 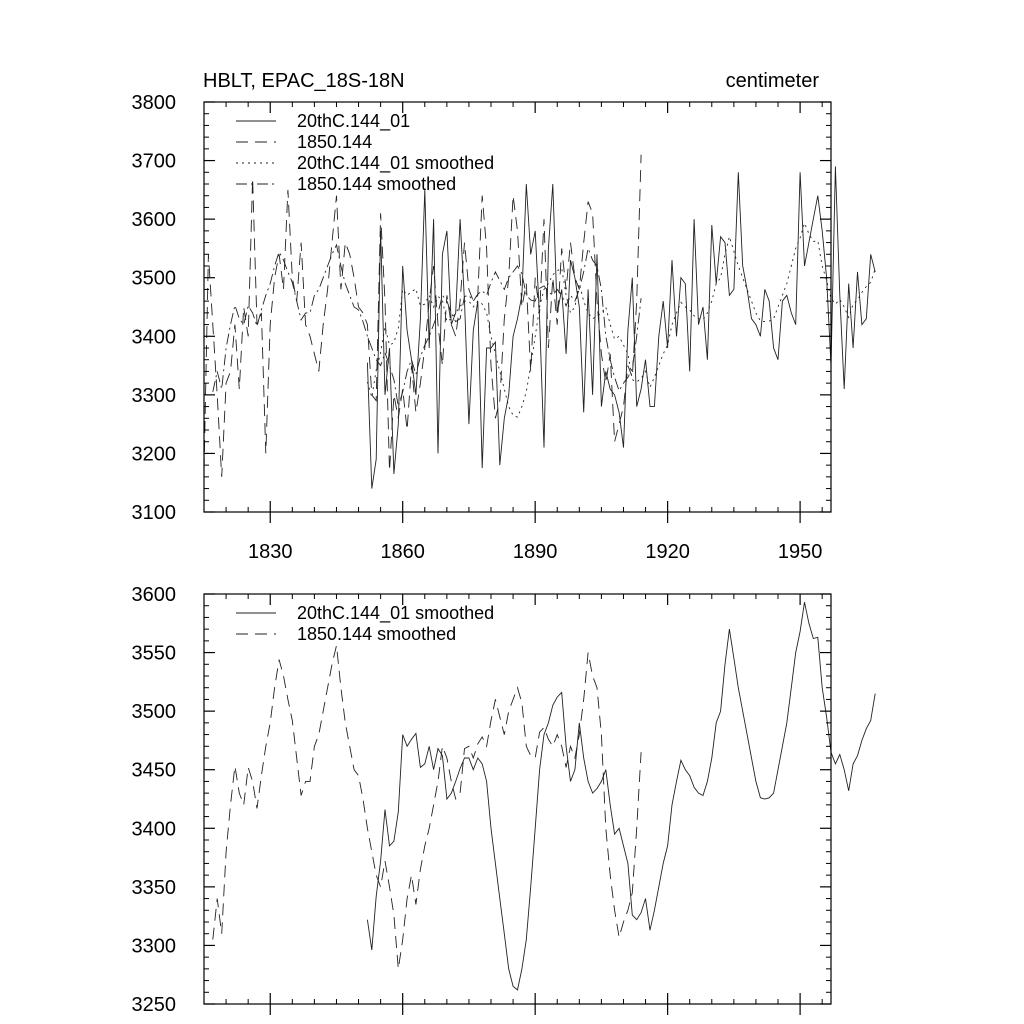 I want to click on top-y-tick-label-3: 3400, so click(x=154, y=337).